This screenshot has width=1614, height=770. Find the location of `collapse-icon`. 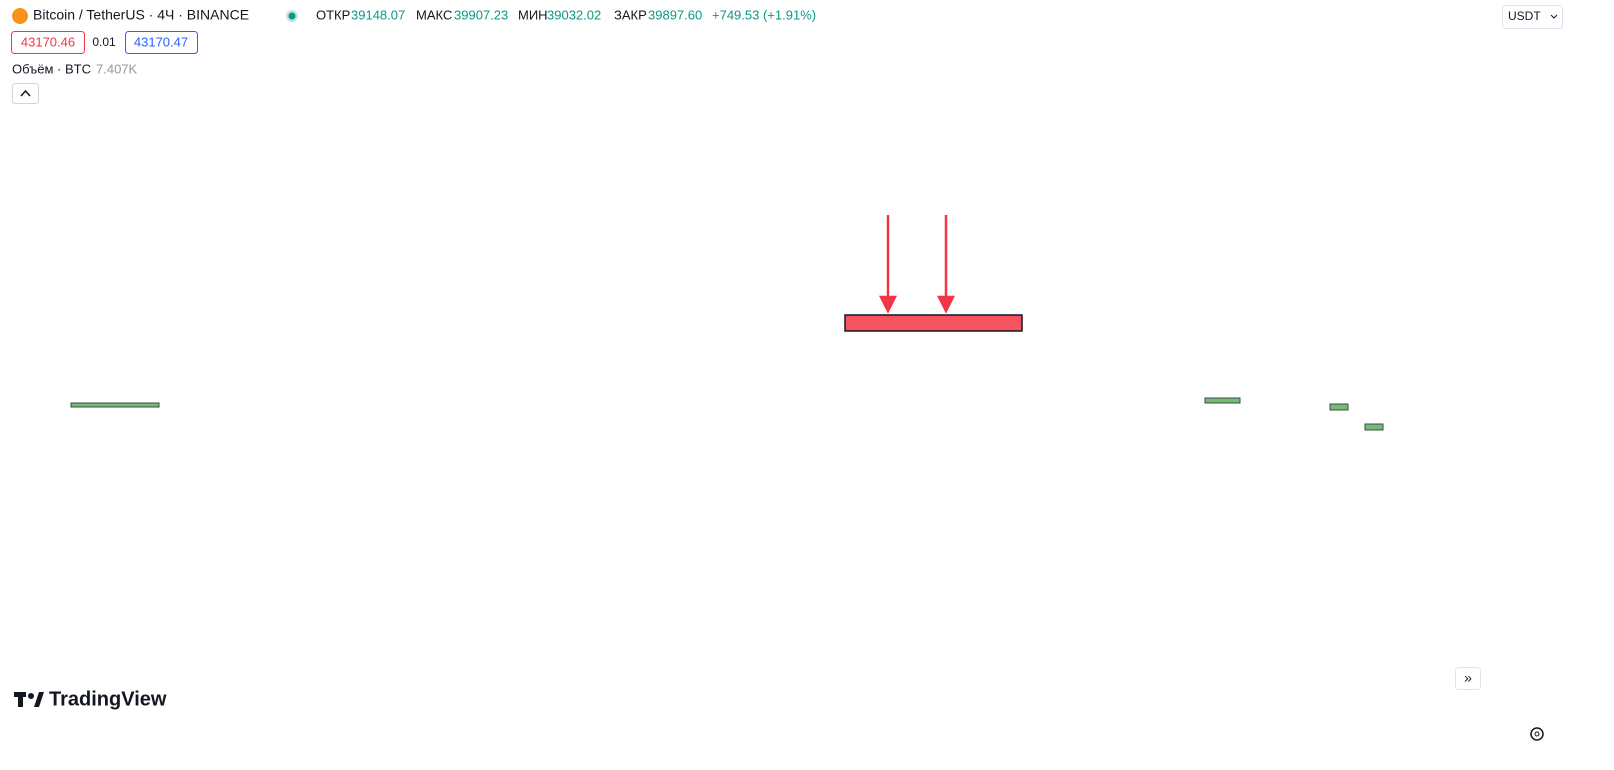

collapse-icon is located at coordinates (25, 93).